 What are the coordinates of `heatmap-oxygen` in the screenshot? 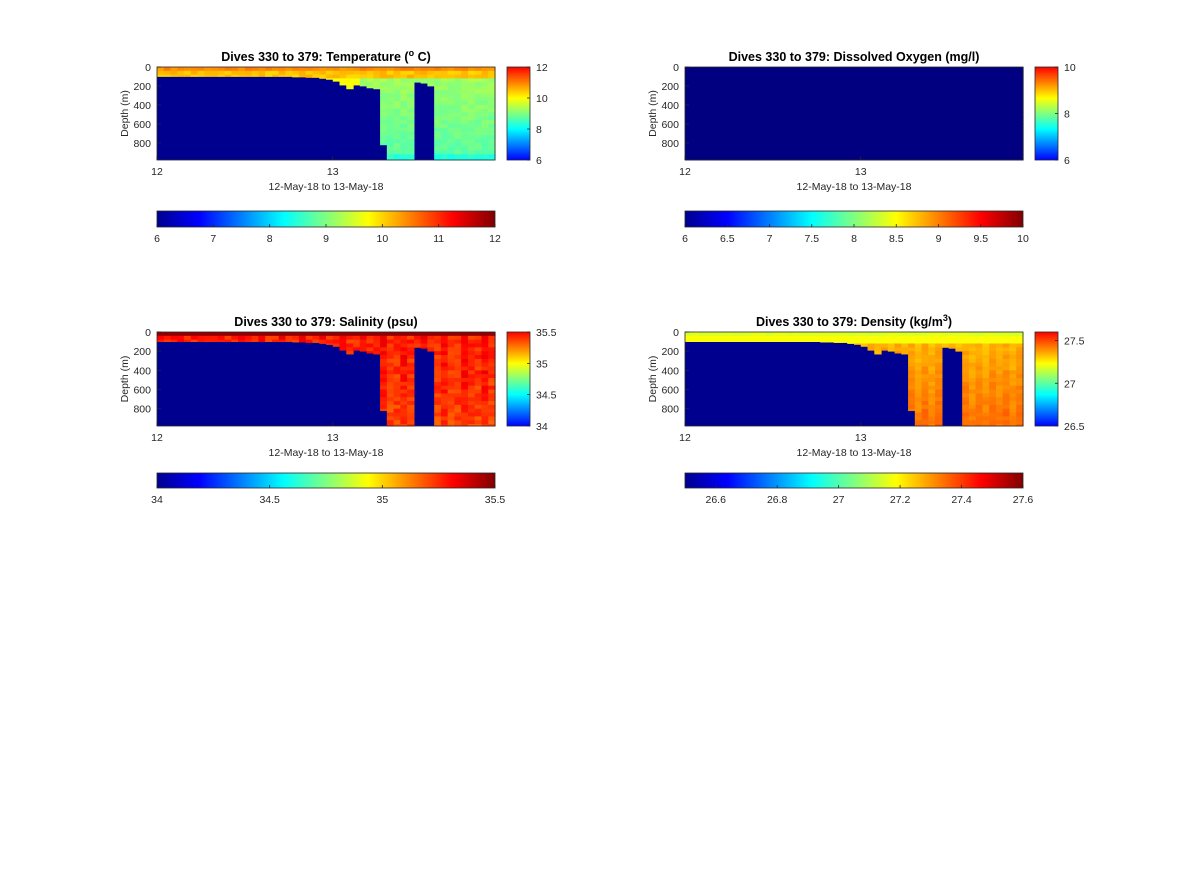 It's located at (854, 114).